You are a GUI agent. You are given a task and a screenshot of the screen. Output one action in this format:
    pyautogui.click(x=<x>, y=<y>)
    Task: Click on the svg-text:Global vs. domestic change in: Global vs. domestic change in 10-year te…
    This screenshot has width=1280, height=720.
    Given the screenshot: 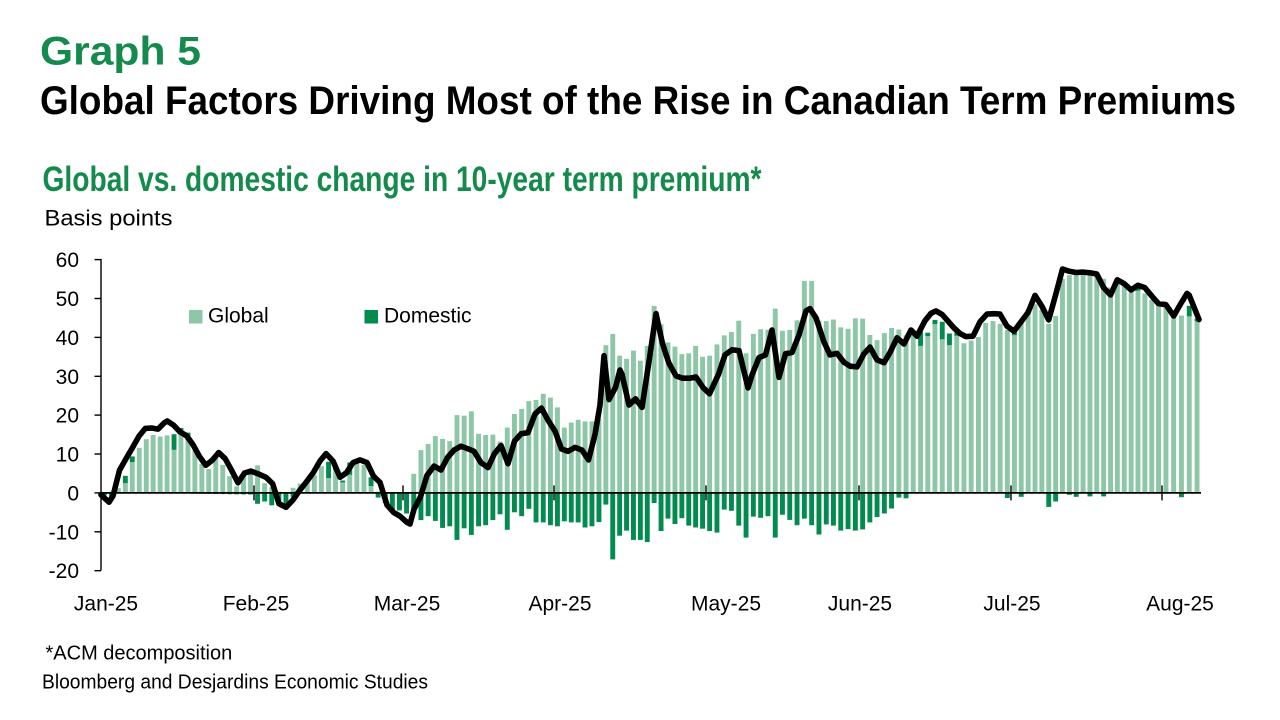 What is the action you would take?
    pyautogui.click(x=402, y=179)
    